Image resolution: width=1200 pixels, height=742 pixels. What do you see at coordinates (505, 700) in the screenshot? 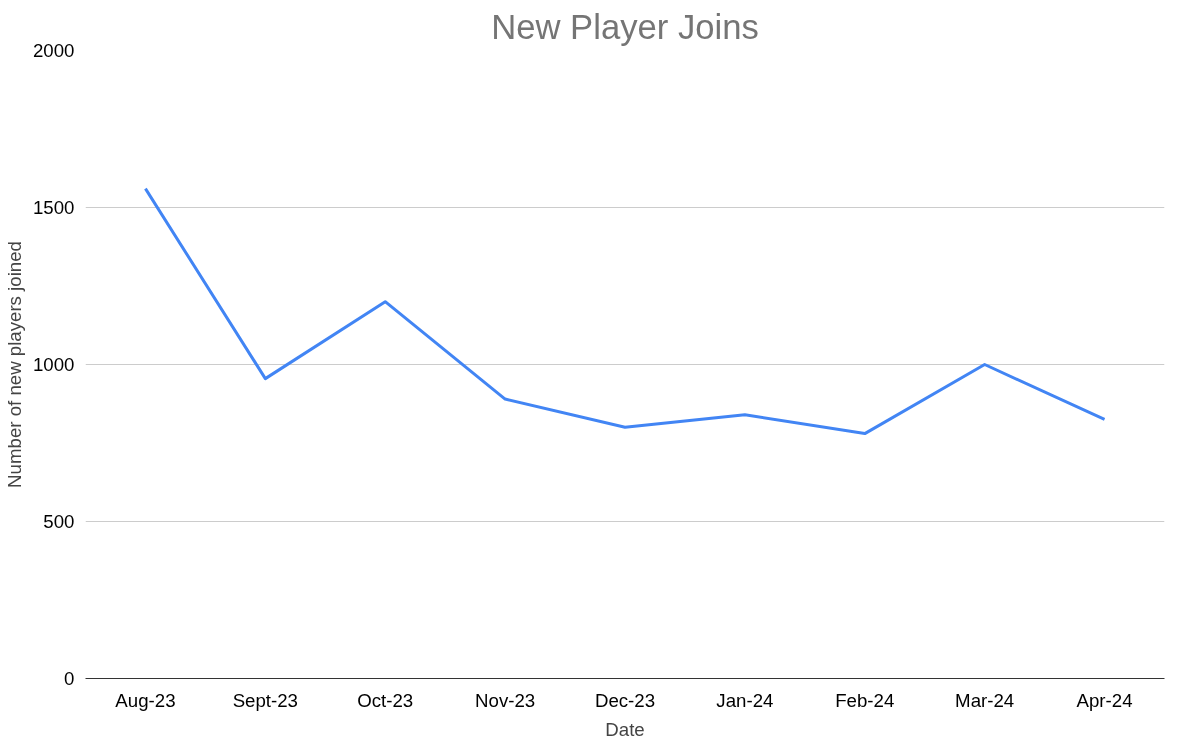
I see `x-tick-label: Nov-23` at bounding box center [505, 700].